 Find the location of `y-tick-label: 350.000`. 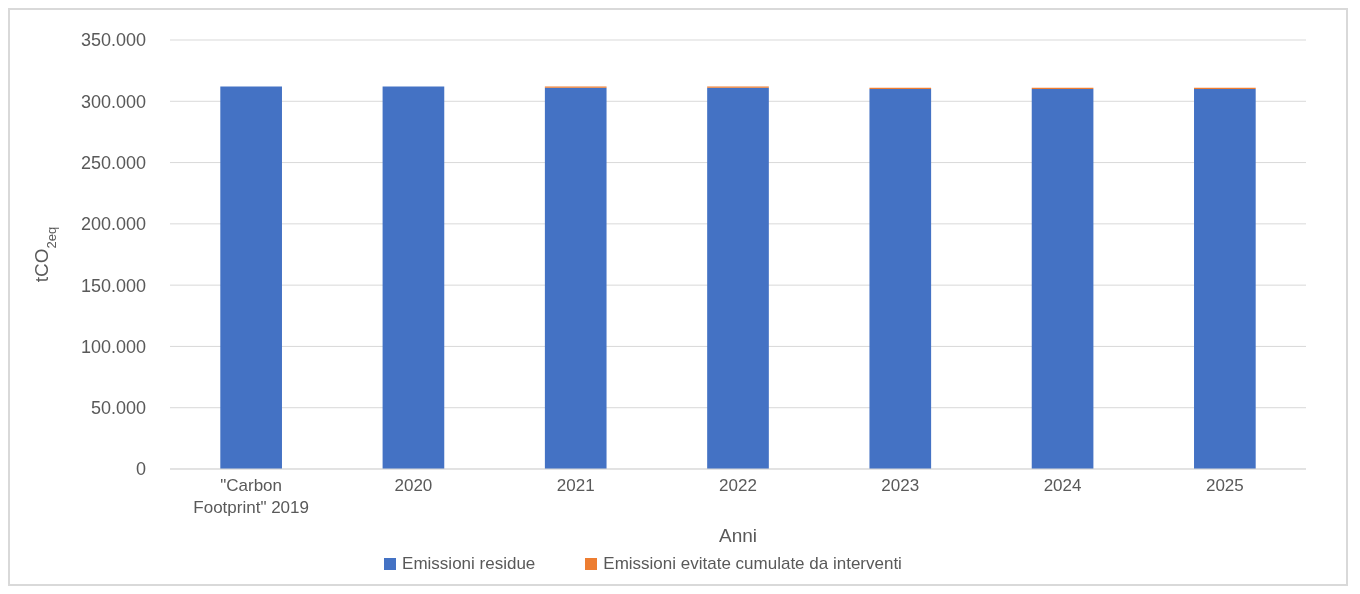

y-tick-label: 350.000 is located at coordinates (113, 40).